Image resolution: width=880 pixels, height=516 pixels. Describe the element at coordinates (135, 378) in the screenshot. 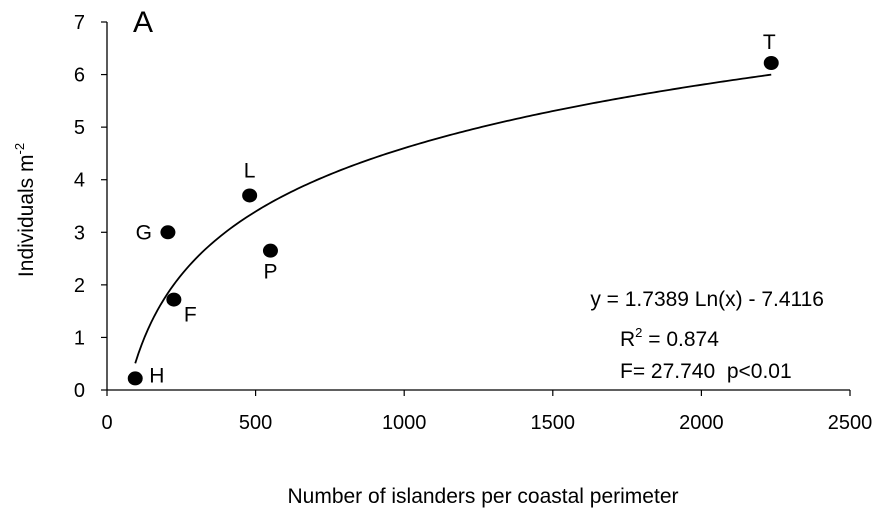

I see `data-point-h` at that location.